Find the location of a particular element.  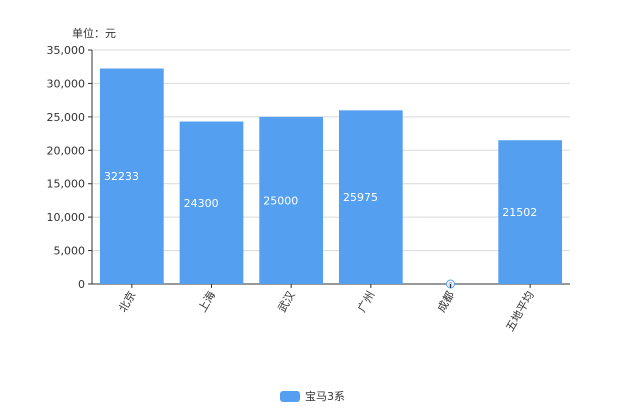

y-tick-label: 25,000 is located at coordinates (66, 117).